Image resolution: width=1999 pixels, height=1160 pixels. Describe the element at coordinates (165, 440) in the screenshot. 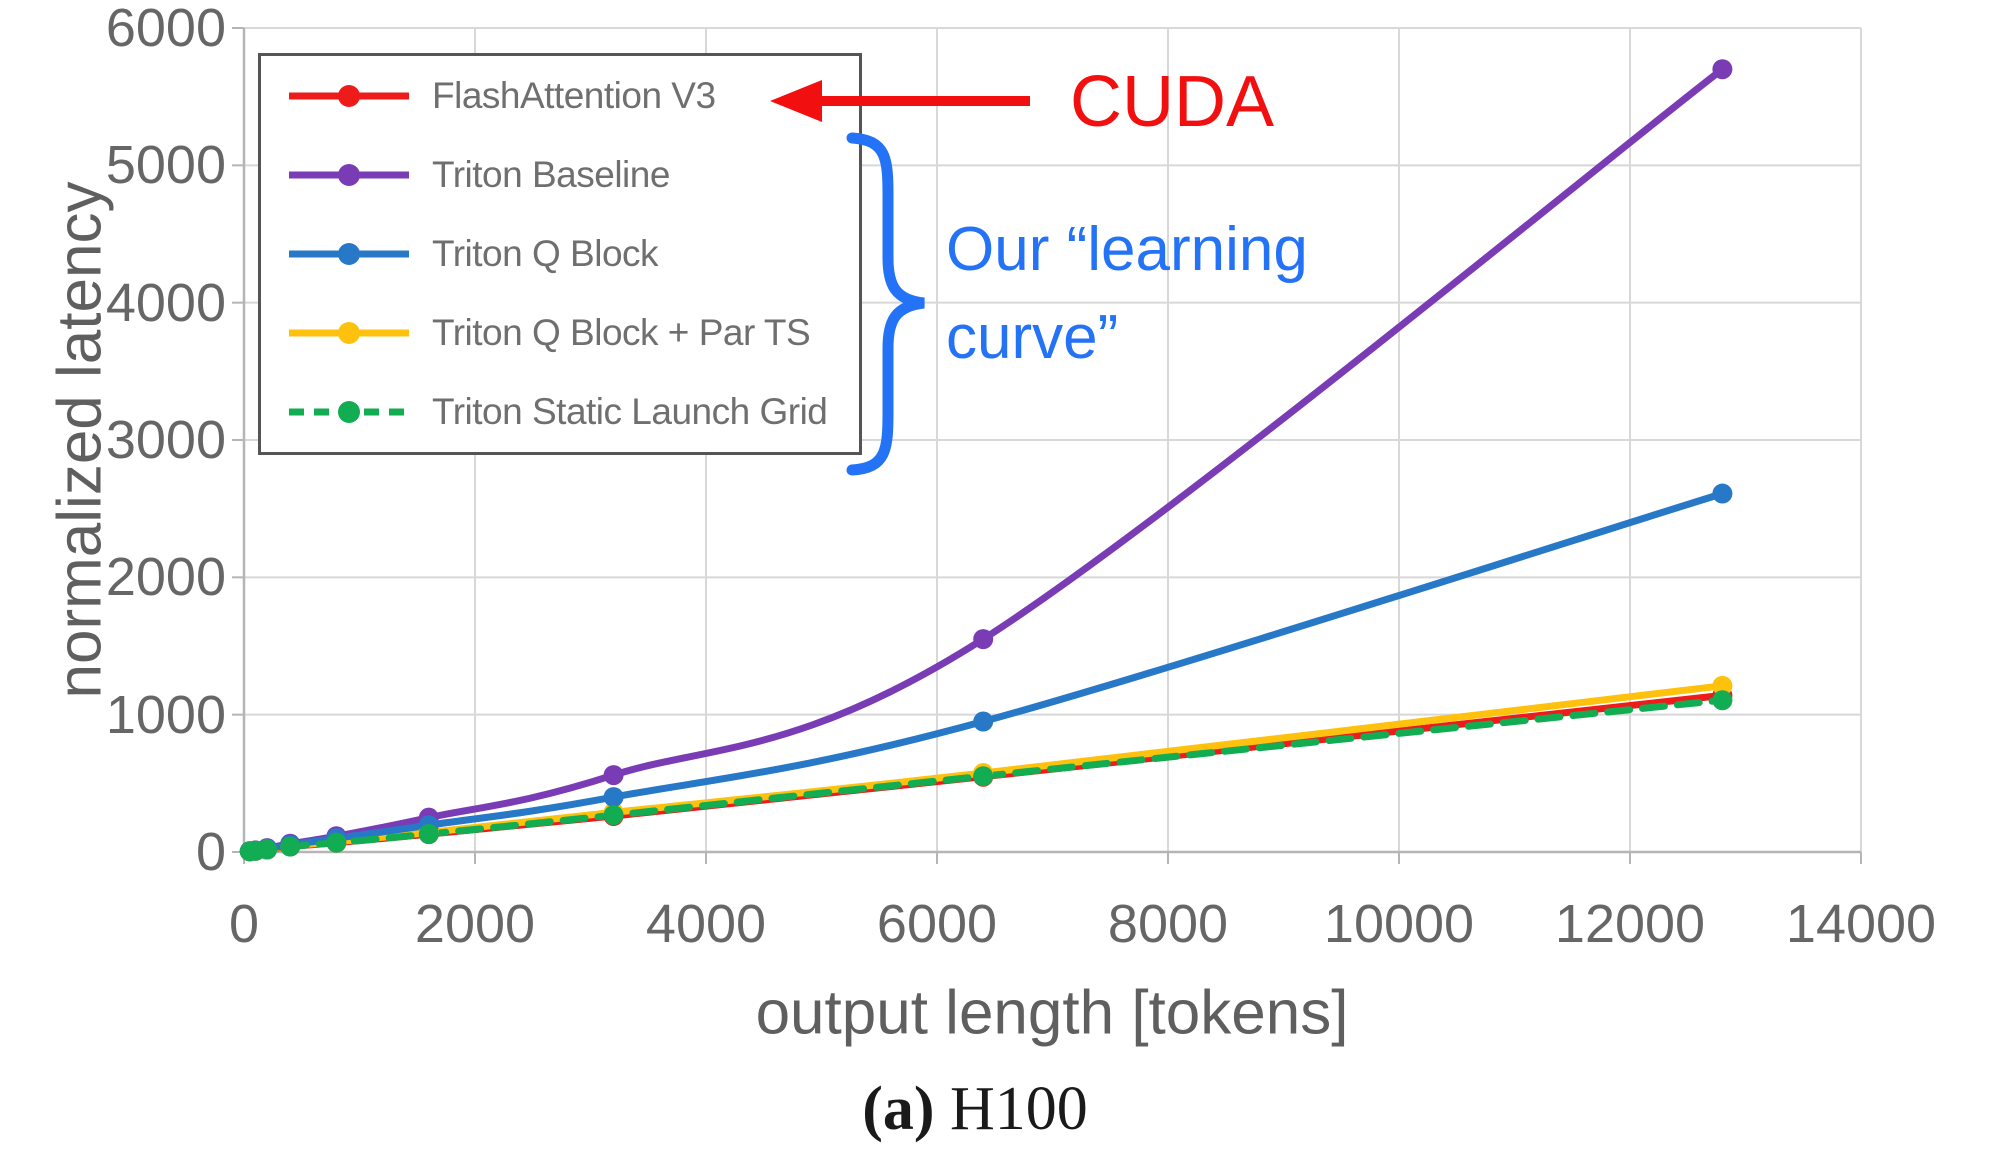

I see `y-tick-label: 3000` at that location.